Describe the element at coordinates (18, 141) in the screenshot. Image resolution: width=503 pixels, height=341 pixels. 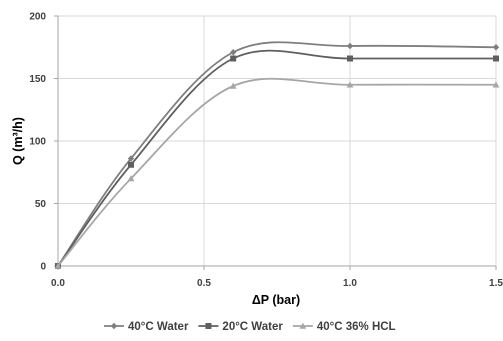
I see `y-axis-title: Q (m³/h)` at that location.